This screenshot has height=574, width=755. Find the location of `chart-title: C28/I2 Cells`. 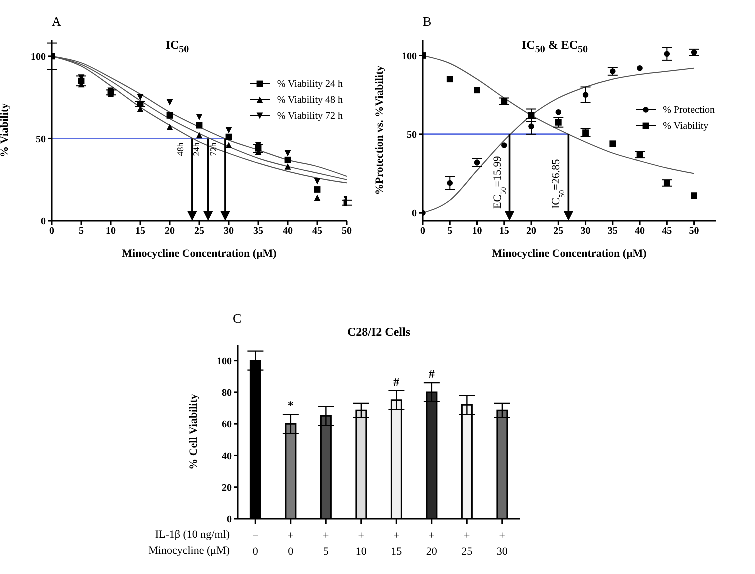

chart-title: C28/I2 Cells is located at coordinates (379, 332).